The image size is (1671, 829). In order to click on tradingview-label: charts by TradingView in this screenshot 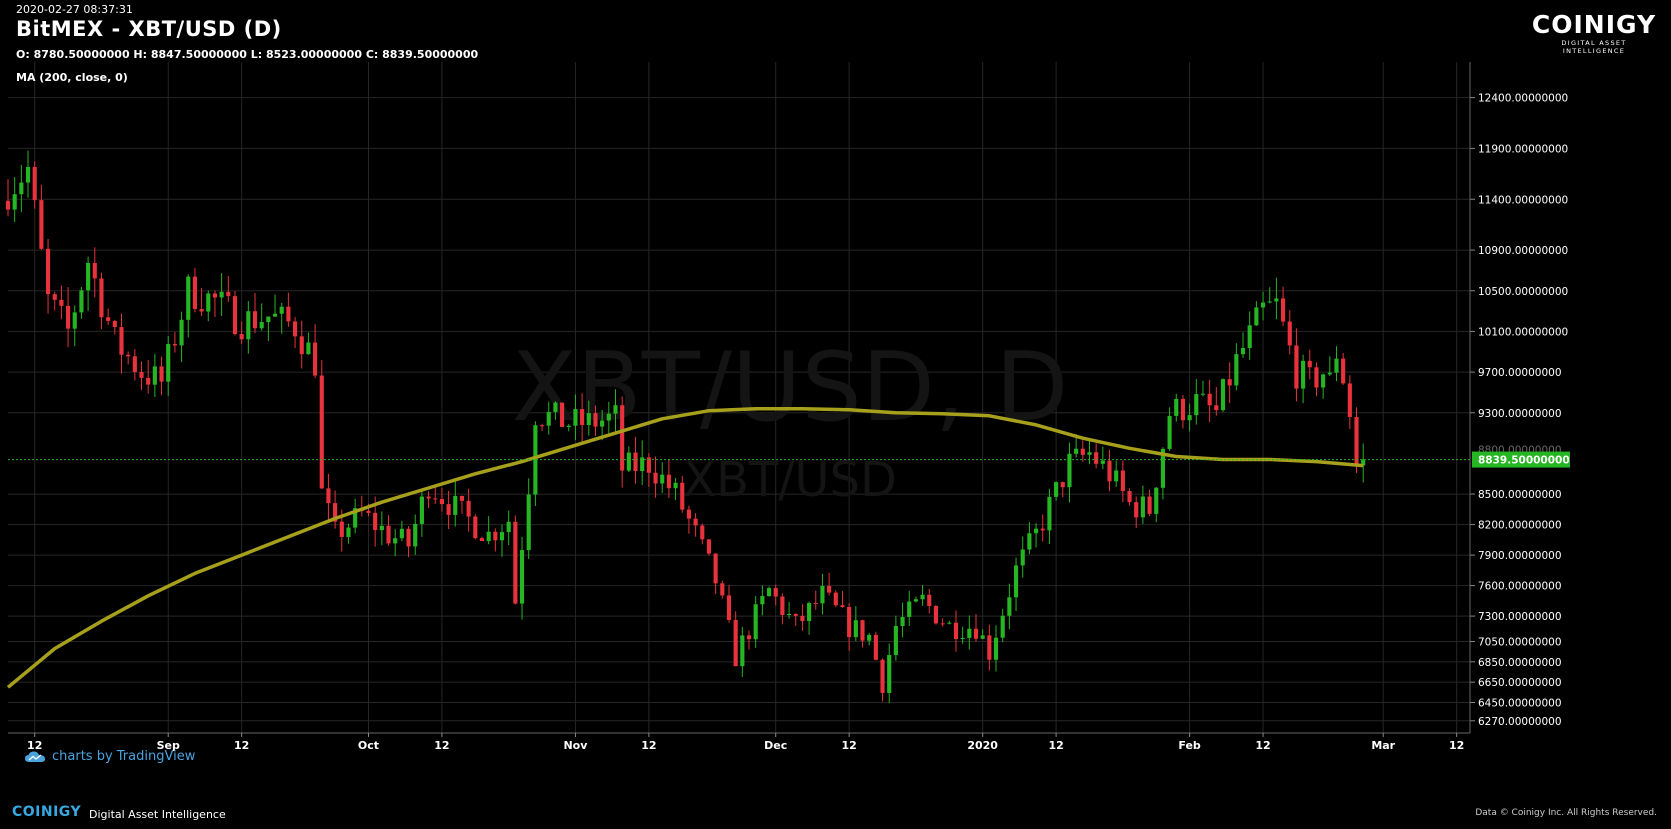, I will do `click(124, 756)`.